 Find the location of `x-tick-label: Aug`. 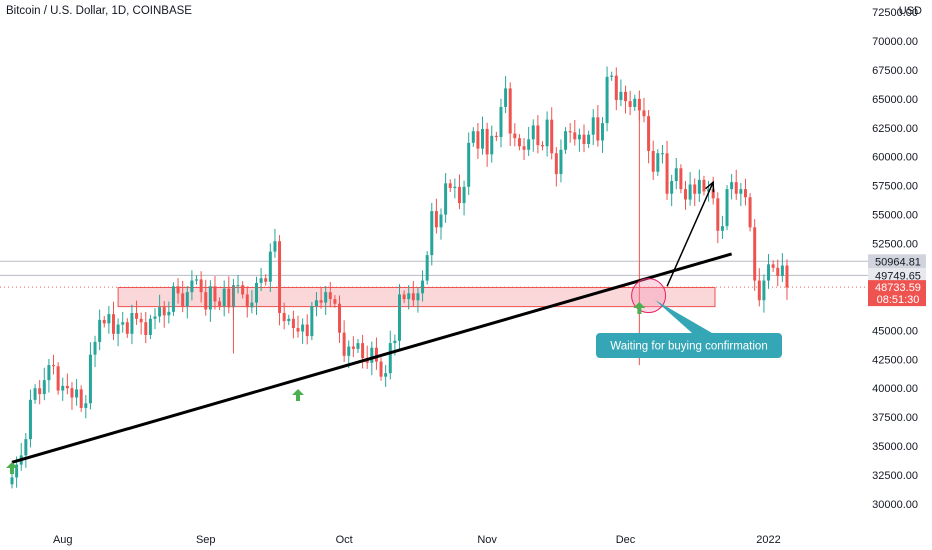

x-tick-label: Aug is located at coordinates (63, 540).